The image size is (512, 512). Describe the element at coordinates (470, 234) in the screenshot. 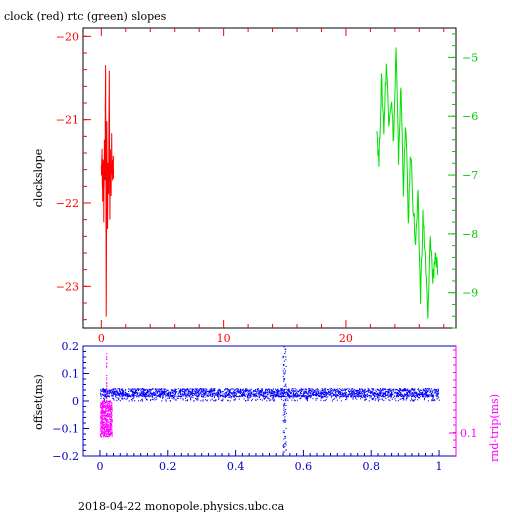

I see `y-right-tick-label: −8` at that location.